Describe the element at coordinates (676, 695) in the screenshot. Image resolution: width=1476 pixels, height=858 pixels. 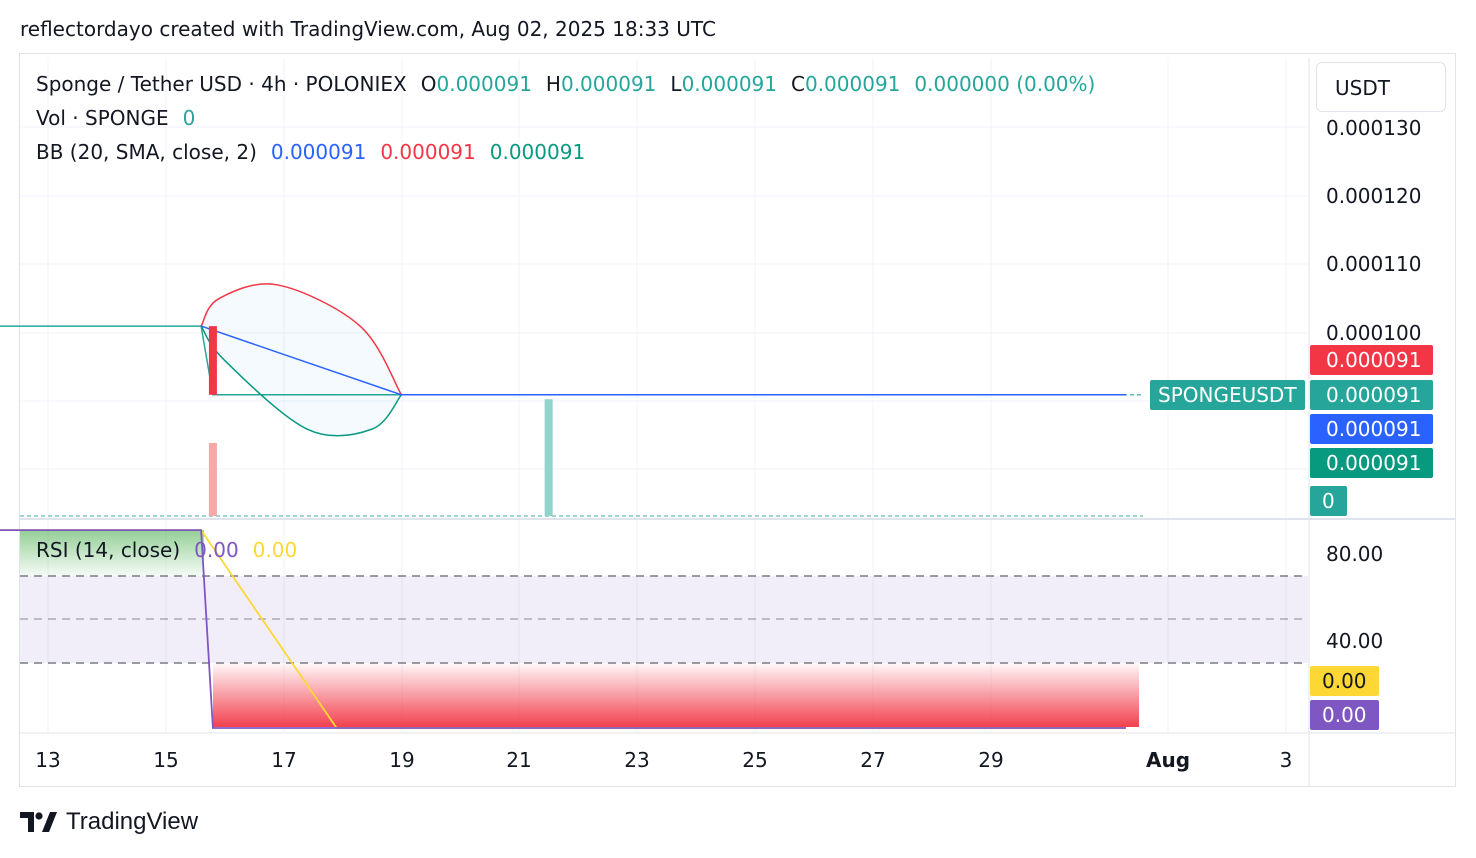
I see `rsi-oversold-fill` at that location.